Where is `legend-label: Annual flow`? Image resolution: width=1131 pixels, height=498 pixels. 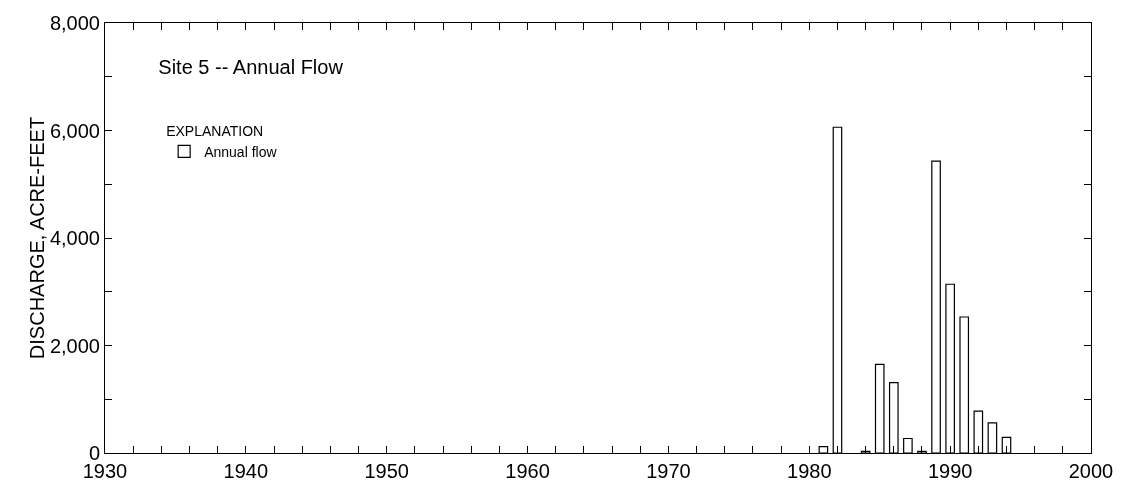
legend-label: Annual flow is located at coordinates (241, 151).